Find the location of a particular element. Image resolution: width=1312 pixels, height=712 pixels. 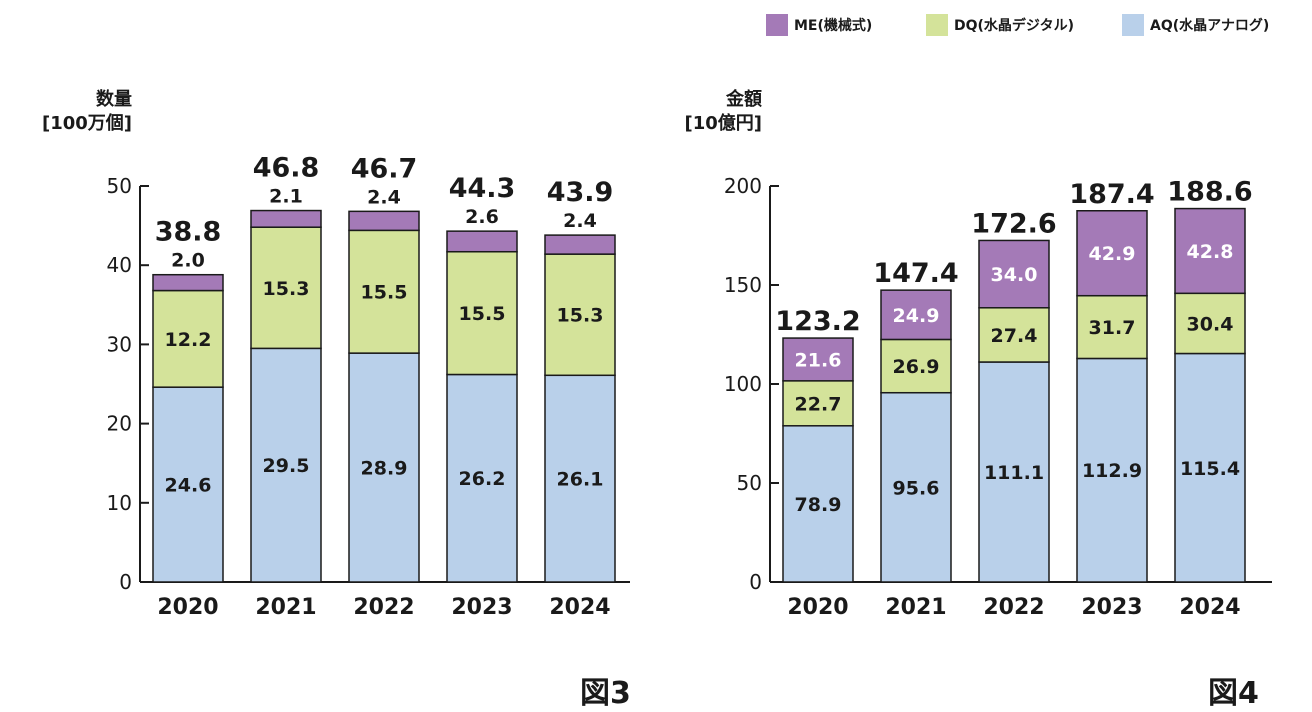

chart1-bar-me-2024 is located at coordinates (580, 244).